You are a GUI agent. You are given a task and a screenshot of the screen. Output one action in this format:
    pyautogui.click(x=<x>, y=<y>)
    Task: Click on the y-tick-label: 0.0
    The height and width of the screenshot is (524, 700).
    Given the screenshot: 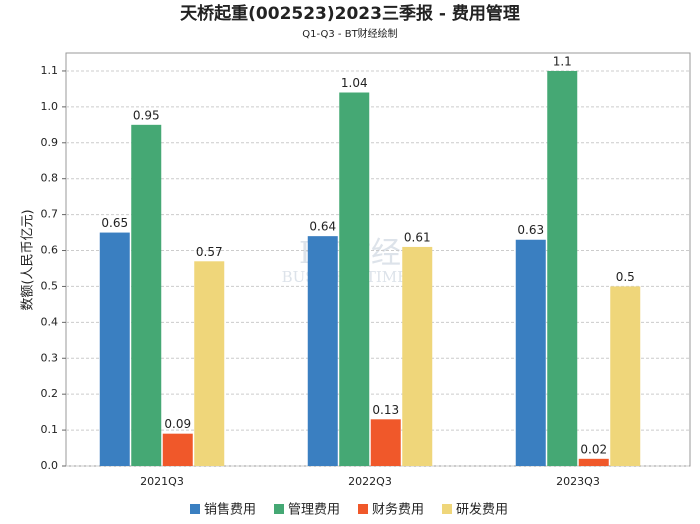 What is the action you would take?
    pyautogui.click(x=50, y=465)
    